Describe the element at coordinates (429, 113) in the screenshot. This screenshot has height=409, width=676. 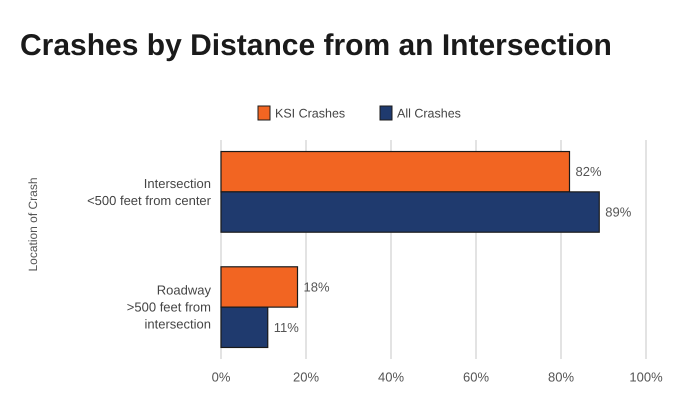
I see `legend-label: All Crashes` at that location.